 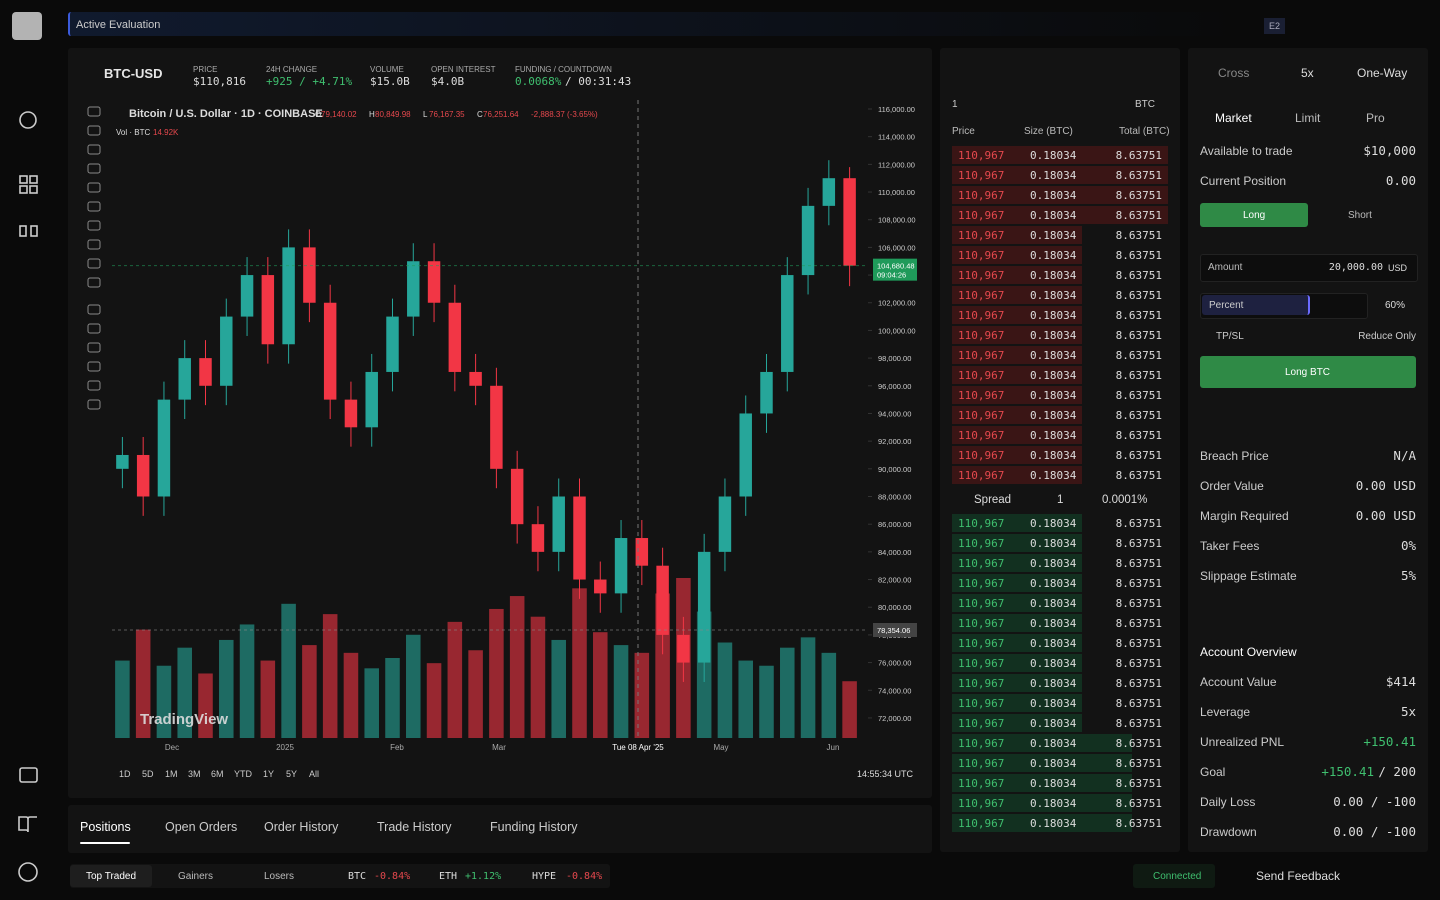 I want to click on unit-select: BTC, so click(x=1145, y=104).